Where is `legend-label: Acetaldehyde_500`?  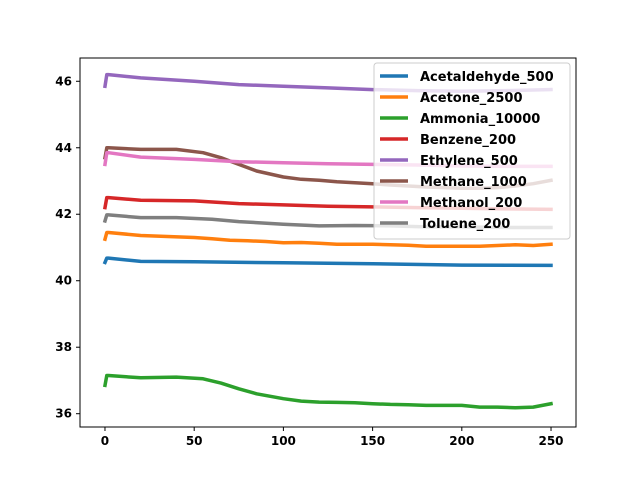 legend-label: Acetaldehyde_500 is located at coordinates (487, 77).